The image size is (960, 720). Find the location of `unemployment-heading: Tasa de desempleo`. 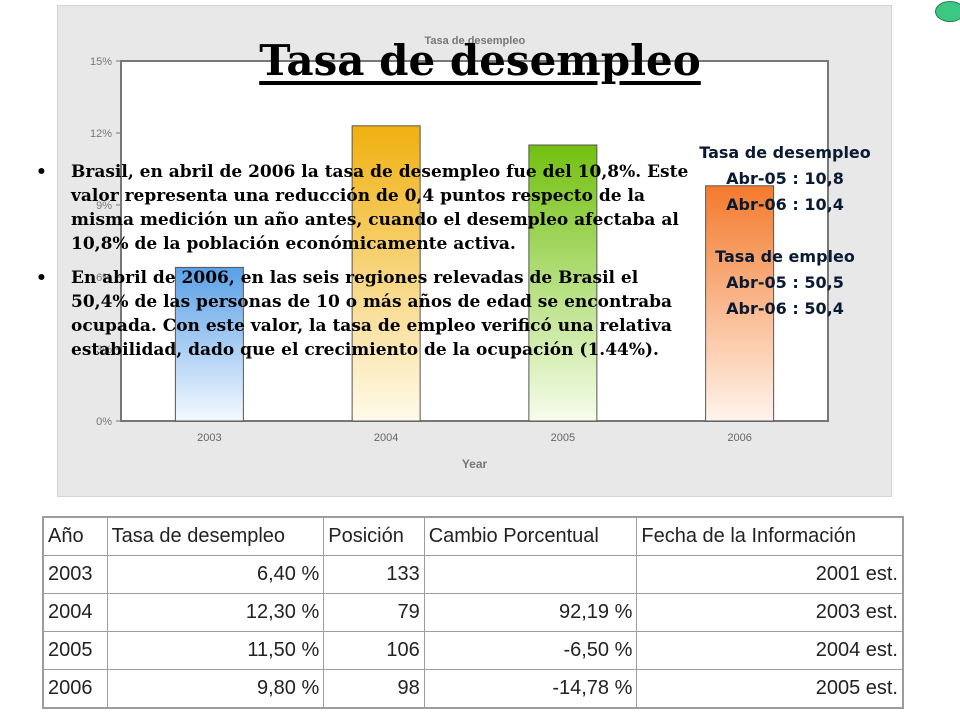

unemployment-heading: Tasa de desempleo is located at coordinates (785, 152).